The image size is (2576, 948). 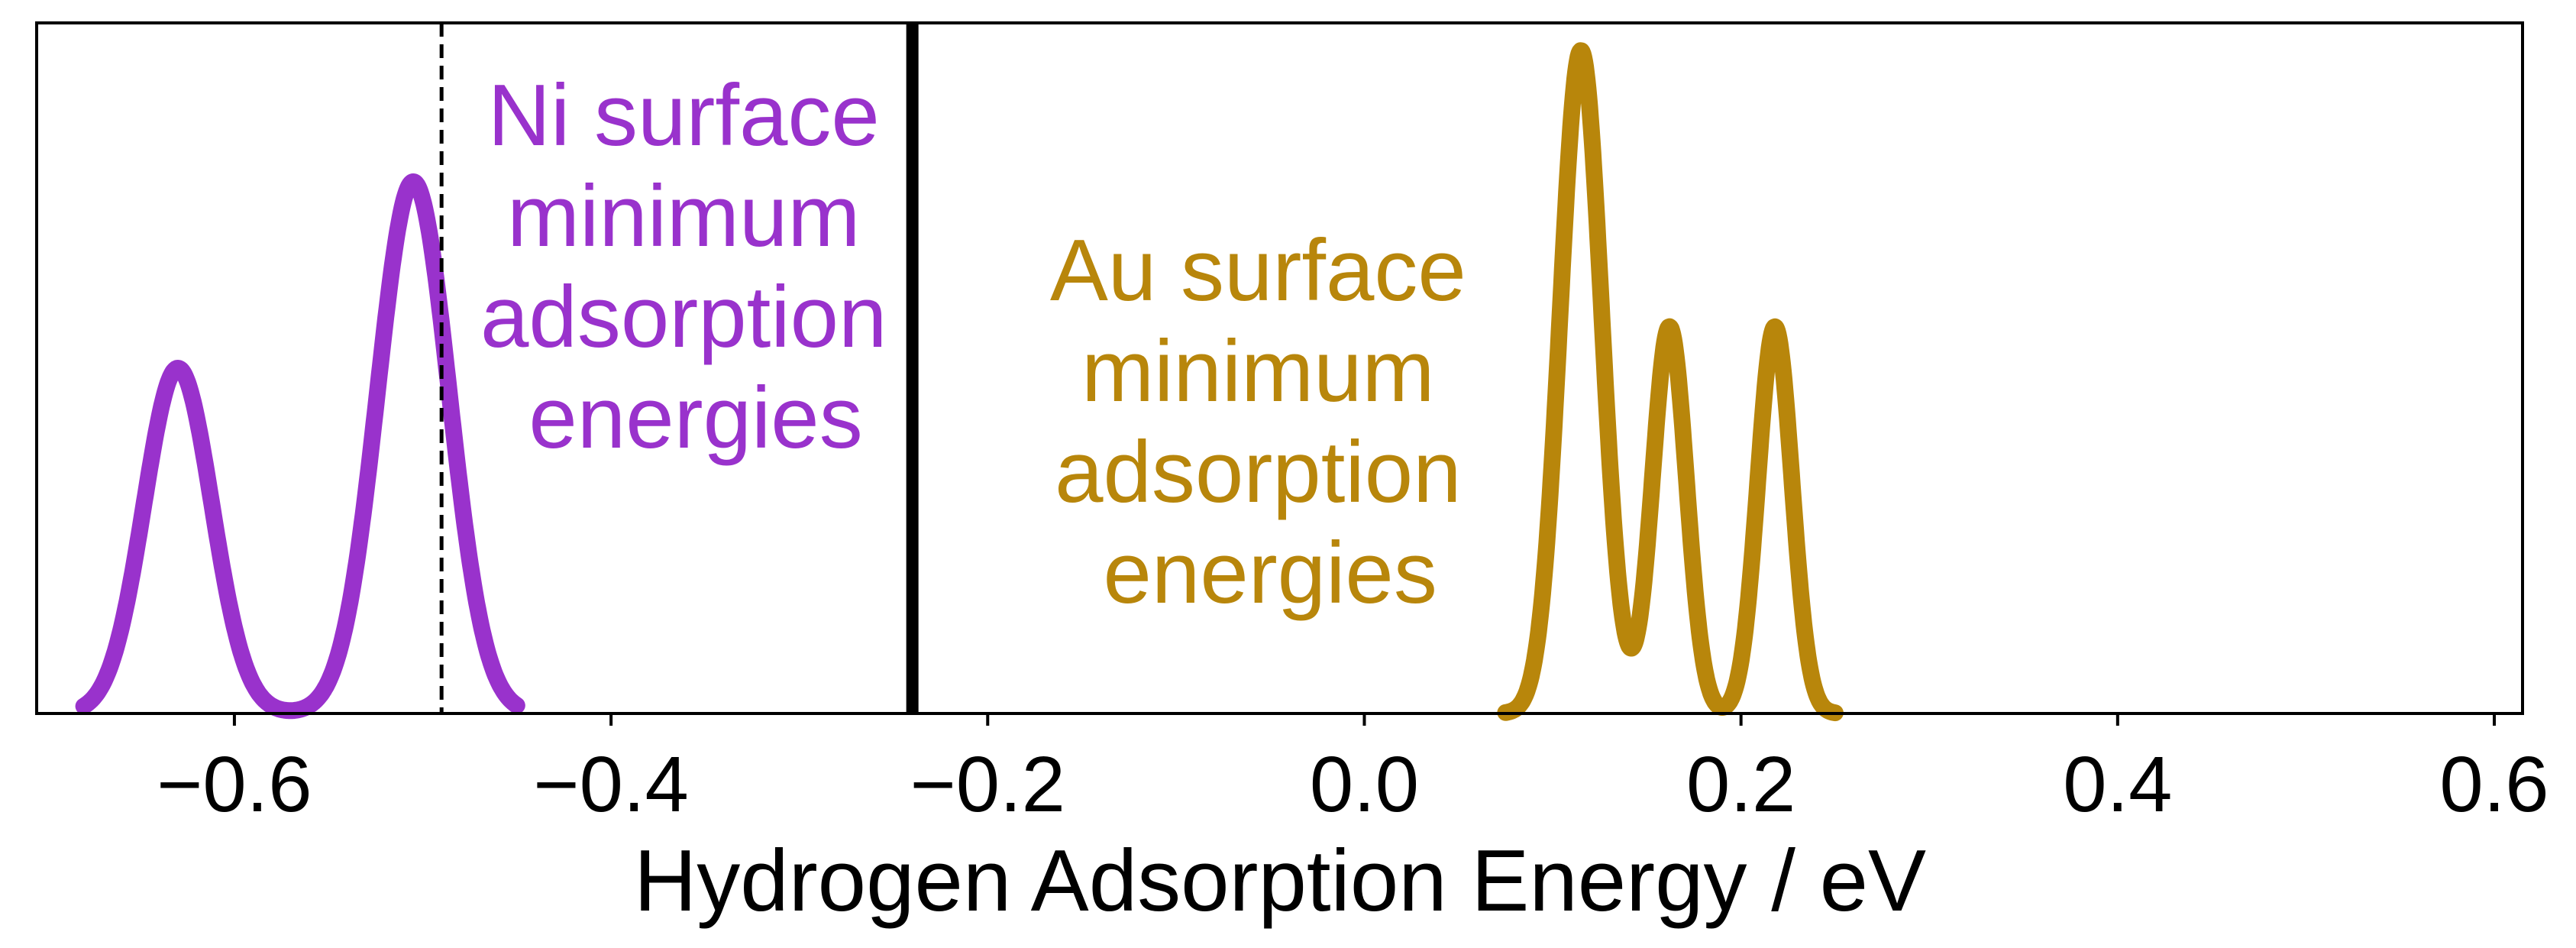 I want to click on au-annotation-line: minimum, so click(x=1257, y=371).